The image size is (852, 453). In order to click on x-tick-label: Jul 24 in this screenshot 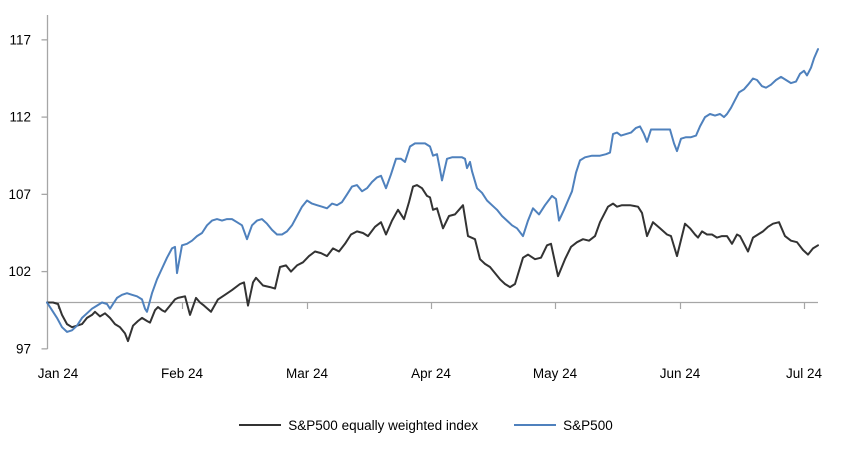, I will do `click(804, 373)`.